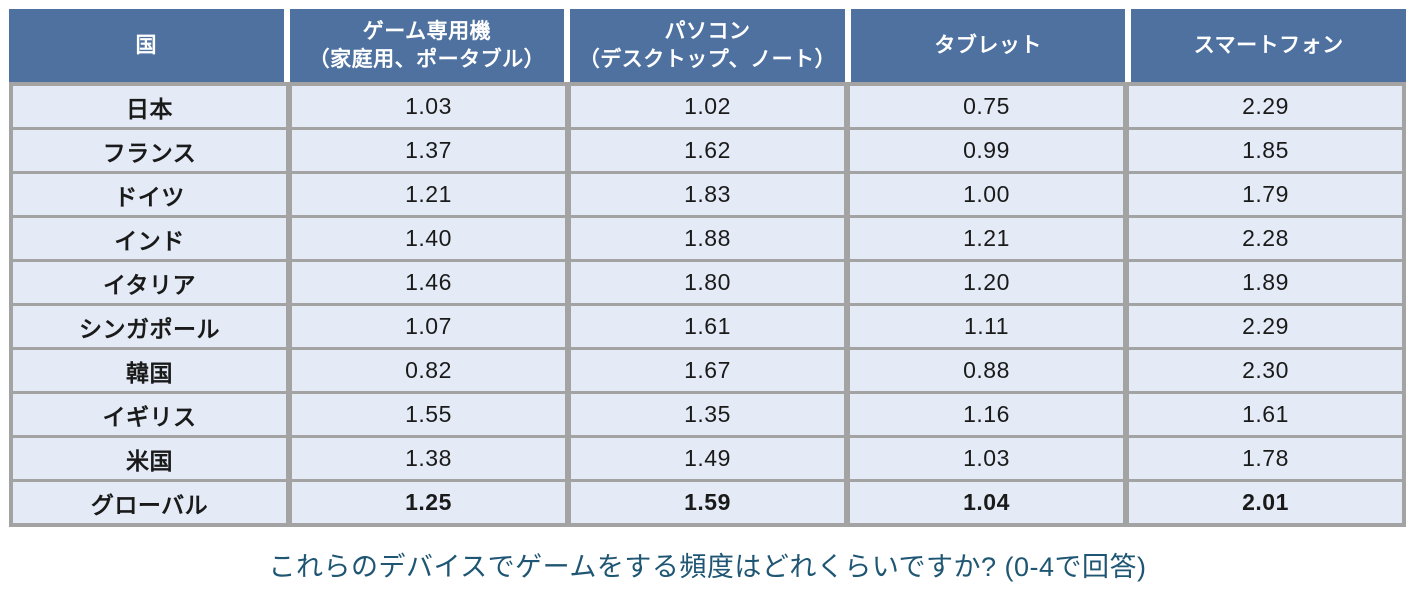  Describe the element at coordinates (427, 45) in the screenshot. I see `header-console: ゲーム専用機 （家庭用、ポータブル）` at that location.